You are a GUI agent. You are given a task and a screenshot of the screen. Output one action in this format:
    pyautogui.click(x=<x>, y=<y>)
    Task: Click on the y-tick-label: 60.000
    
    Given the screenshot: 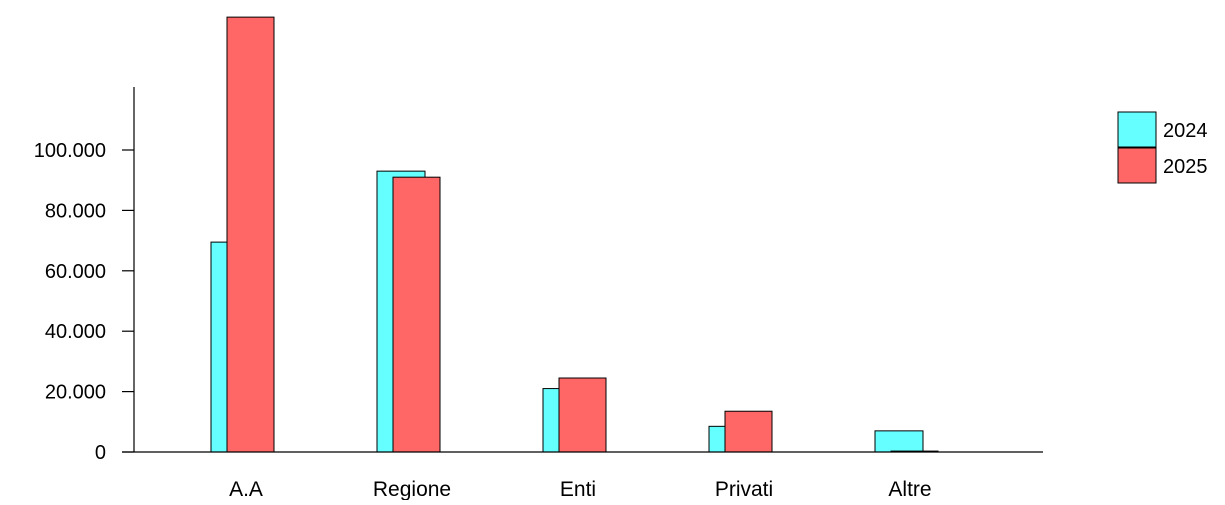 What is the action you would take?
    pyautogui.click(x=75, y=272)
    